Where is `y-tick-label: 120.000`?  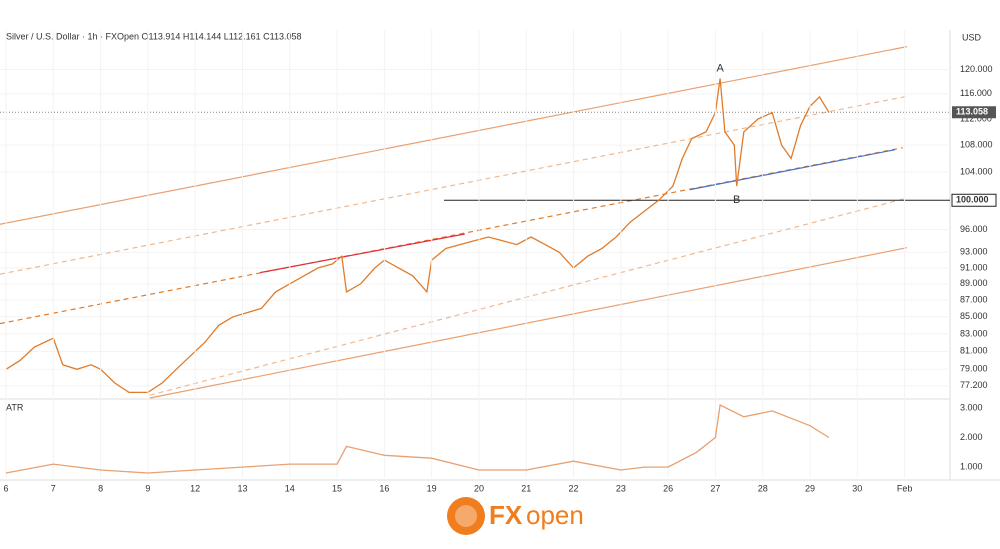
y-tick-label: 120.000 is located at coordinates (976, 69).